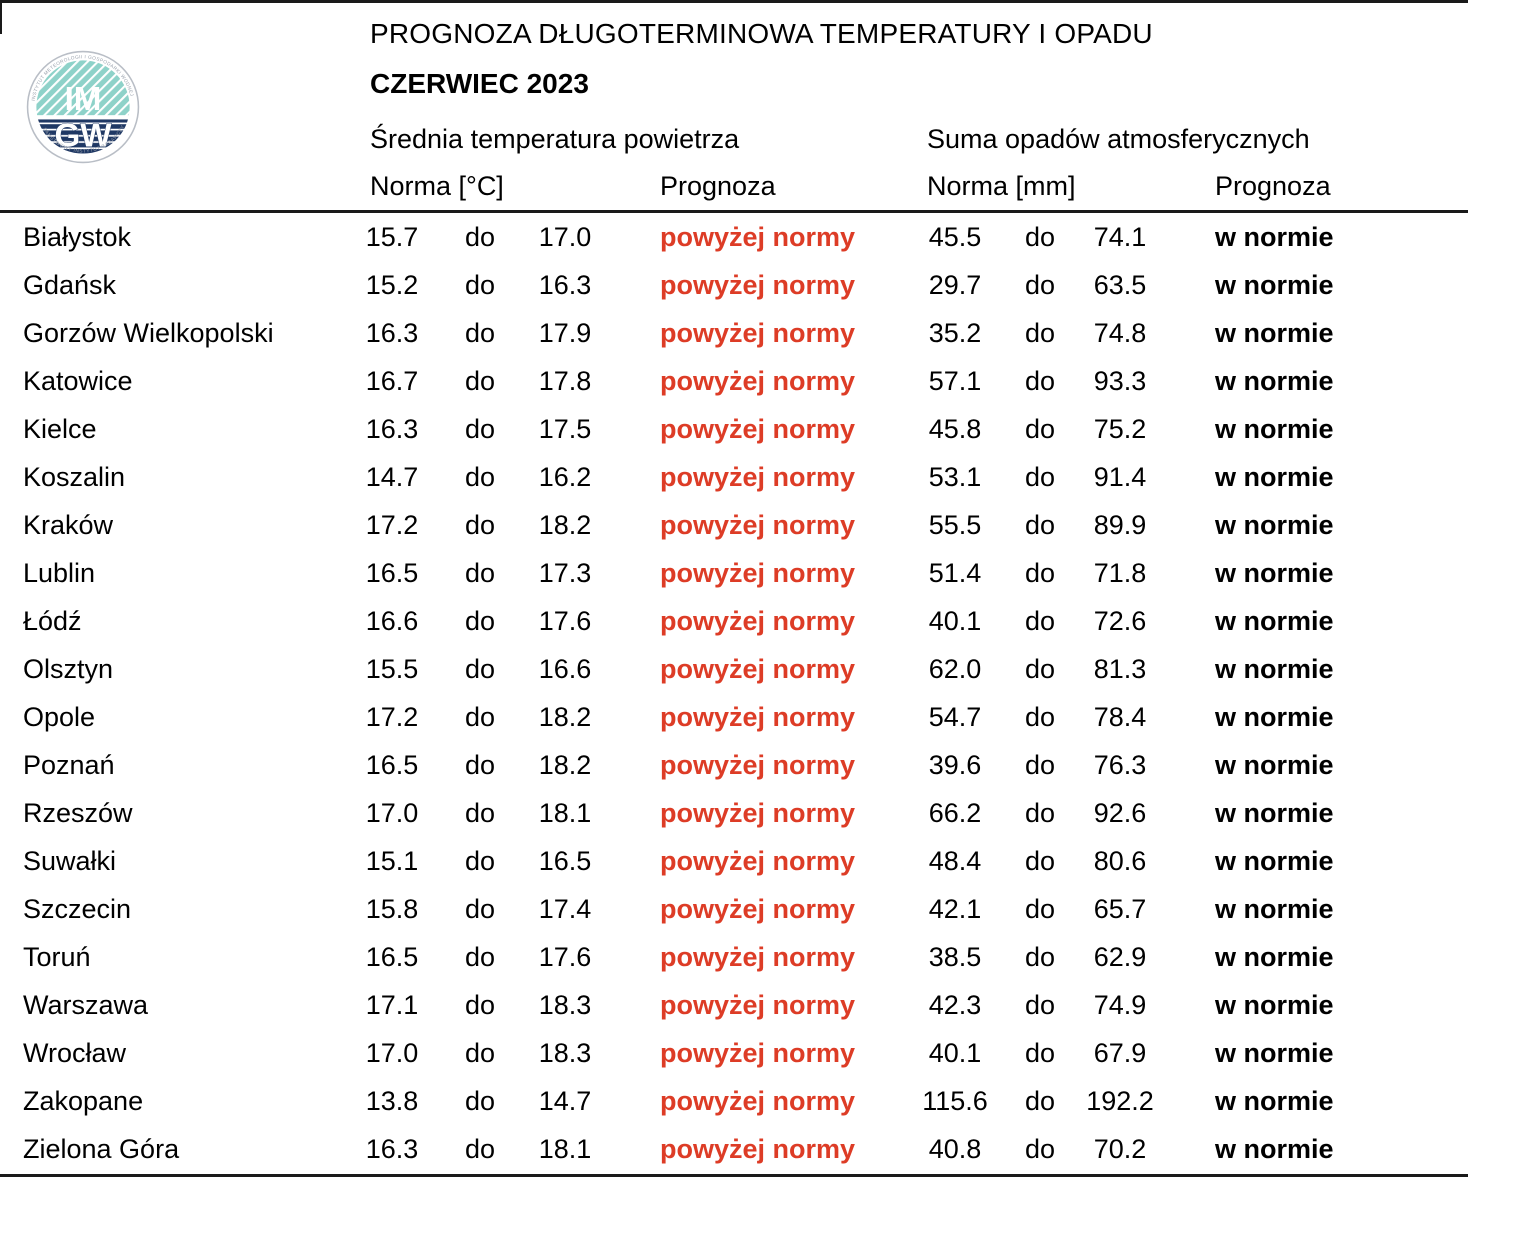  What do you see at coordinates (565, 620) in the screenshot?
I see `temp-norm-high-value: 17.6` at bounding box center [565, 620].